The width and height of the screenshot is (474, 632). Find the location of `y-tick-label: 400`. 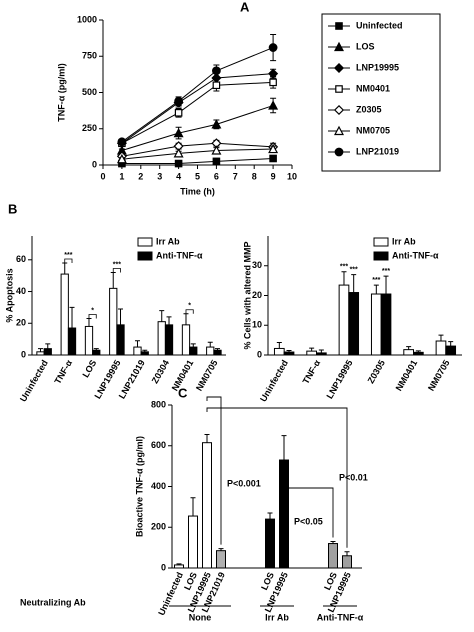

y-tick-label: 400 is located at coordinates (158, 486).